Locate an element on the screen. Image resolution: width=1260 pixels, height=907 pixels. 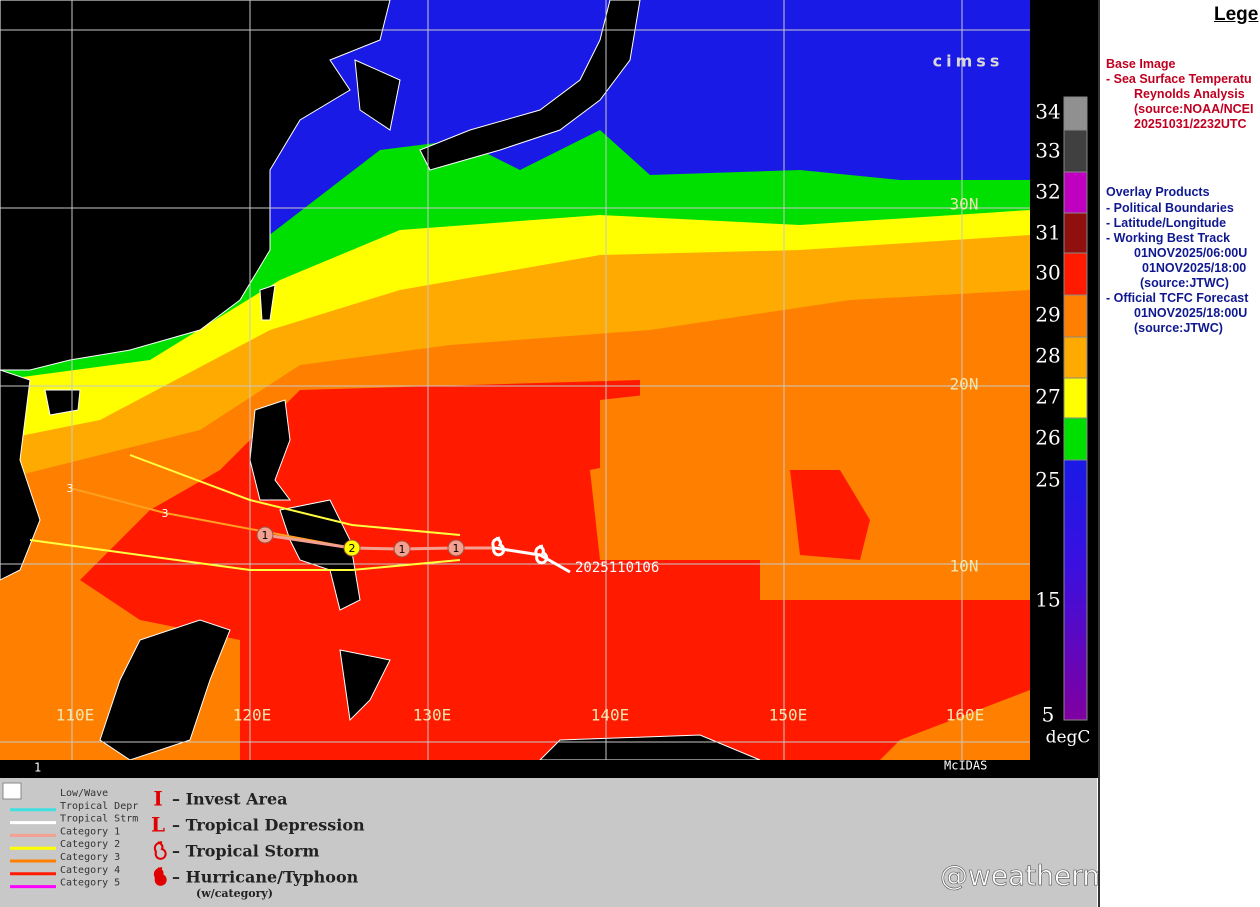
colorbar-tick: 28 is located at coordinates (1047, 356).